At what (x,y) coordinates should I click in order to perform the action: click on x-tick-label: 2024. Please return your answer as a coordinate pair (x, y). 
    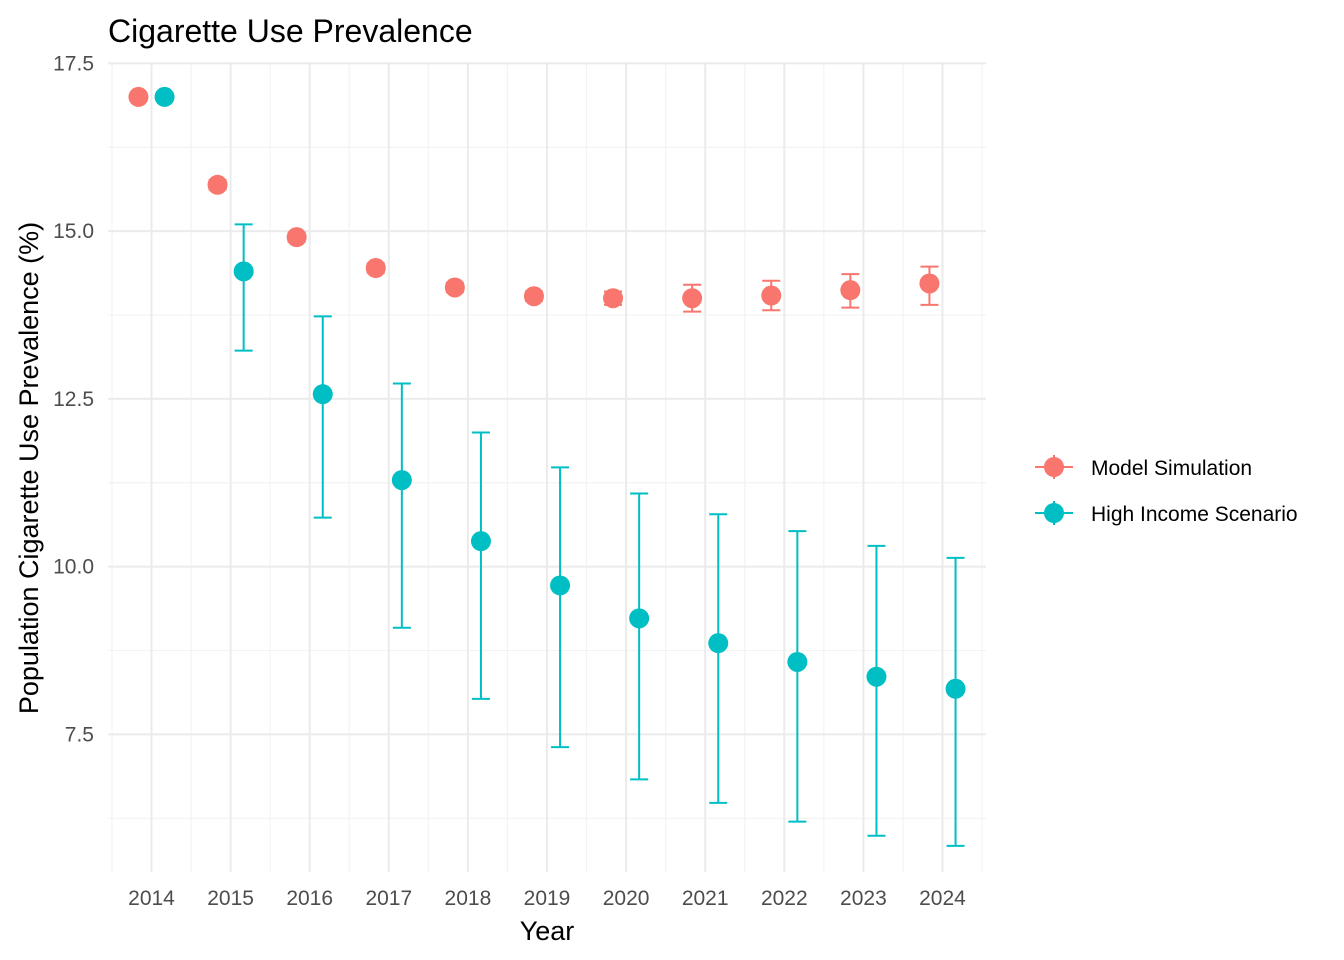
    Looking at the image, I should click on (942, 898).